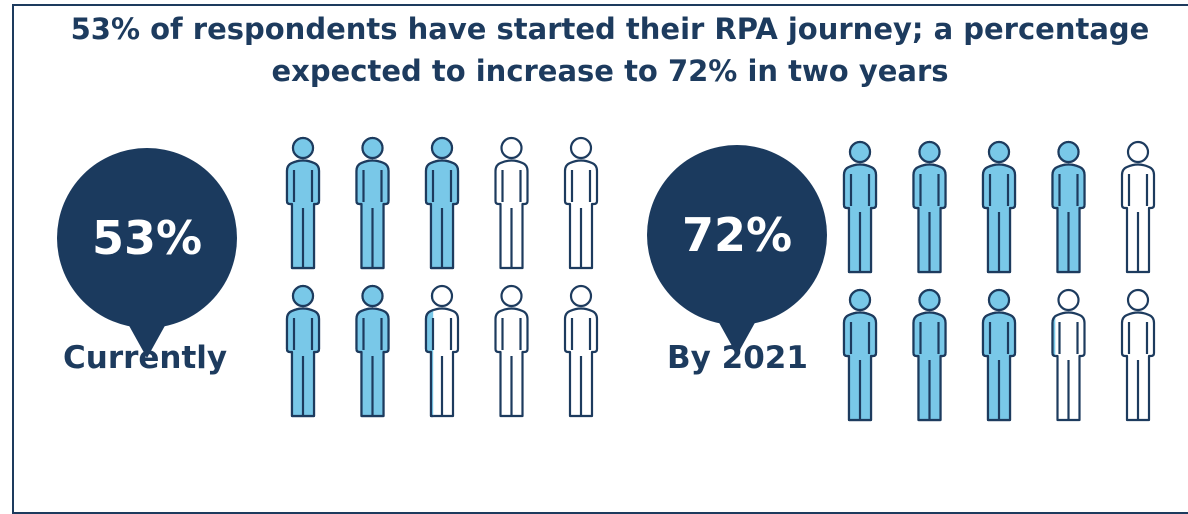  I want to click on current-percentage-bubble: 53%, so click(147, 253).